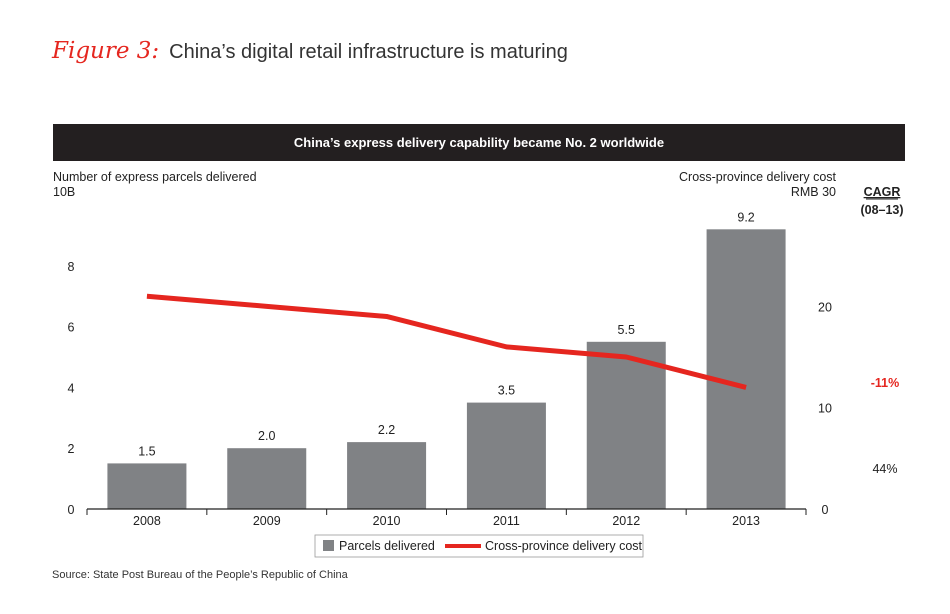 Image resolution: width=950 pixels, height=614 pixels. I want to click on bar-value-label: 3.5, so click(506, 391).